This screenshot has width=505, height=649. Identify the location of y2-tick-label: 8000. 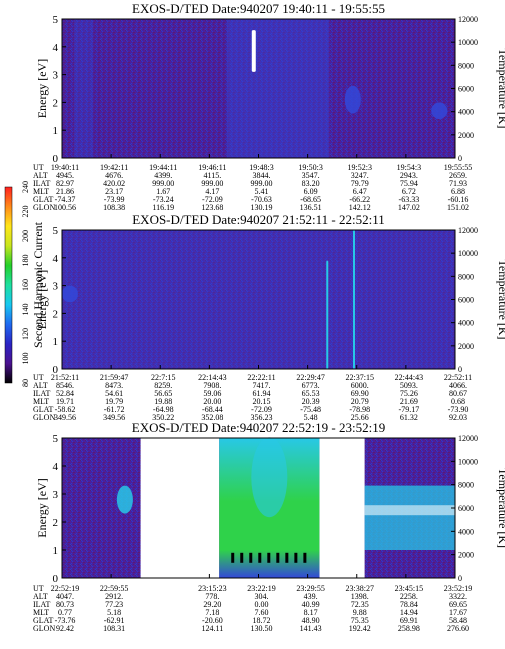
(466, 276).